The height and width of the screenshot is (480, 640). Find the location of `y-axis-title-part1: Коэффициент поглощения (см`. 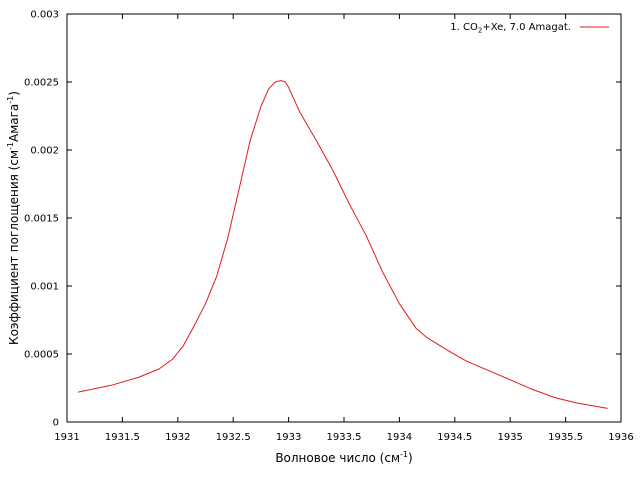

y-axis-title-part1: Коэффициент поглощения (см is located at coordinates (14, 247).